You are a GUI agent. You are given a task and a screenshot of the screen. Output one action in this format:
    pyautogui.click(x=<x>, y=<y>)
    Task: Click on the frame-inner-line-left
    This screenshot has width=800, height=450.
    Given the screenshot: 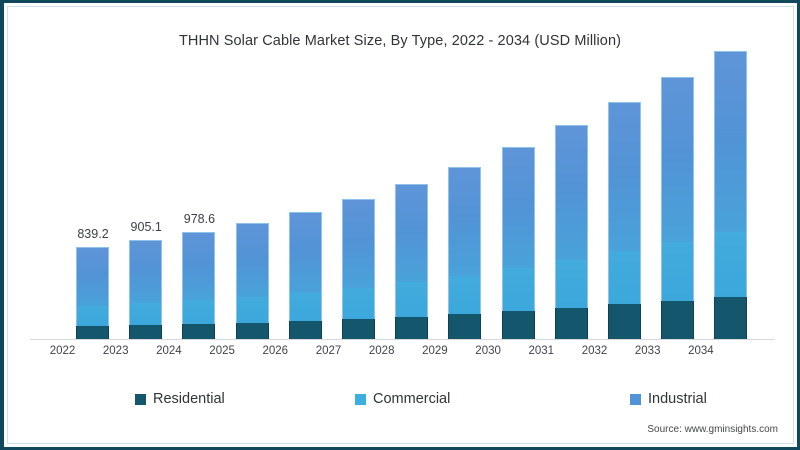 What is the action you would take?
    pyautogui.click(x=7, y=225)
    